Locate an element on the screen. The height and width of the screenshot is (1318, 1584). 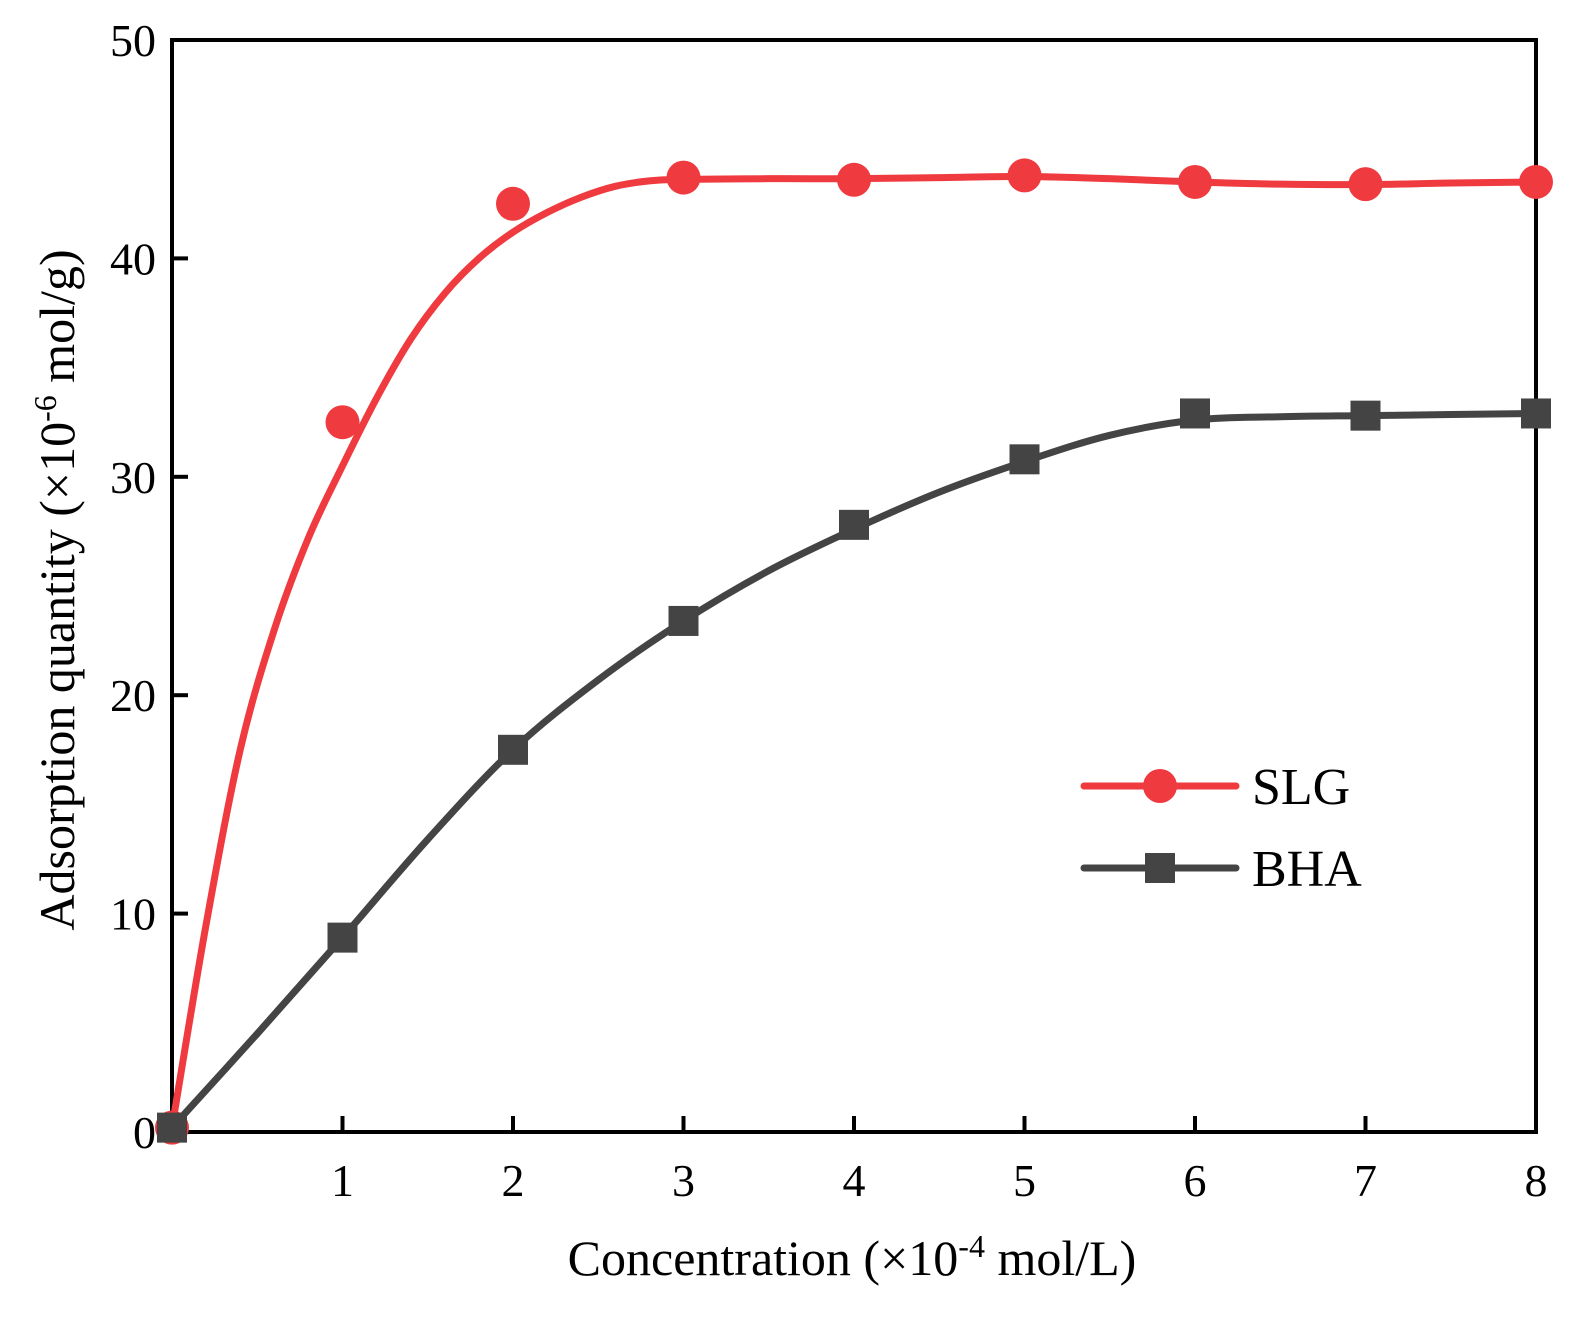
x-tick-label: 7 is located at coordinates (1365, 1180).